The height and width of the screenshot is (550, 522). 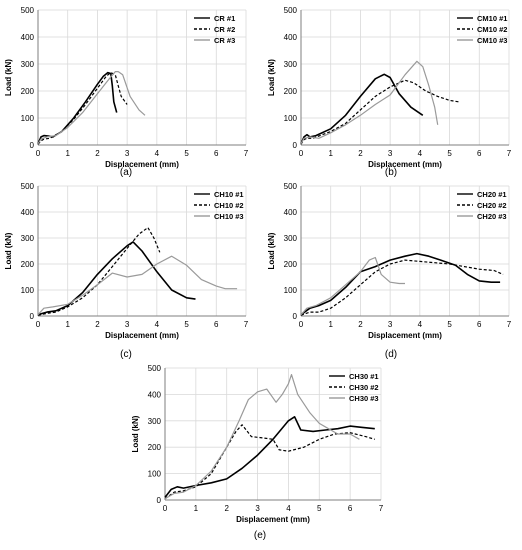 What do you see at coordinates (260, 535) in the screenshot?
I see `panel-caption: (e)` at bounding box center [260, 535].